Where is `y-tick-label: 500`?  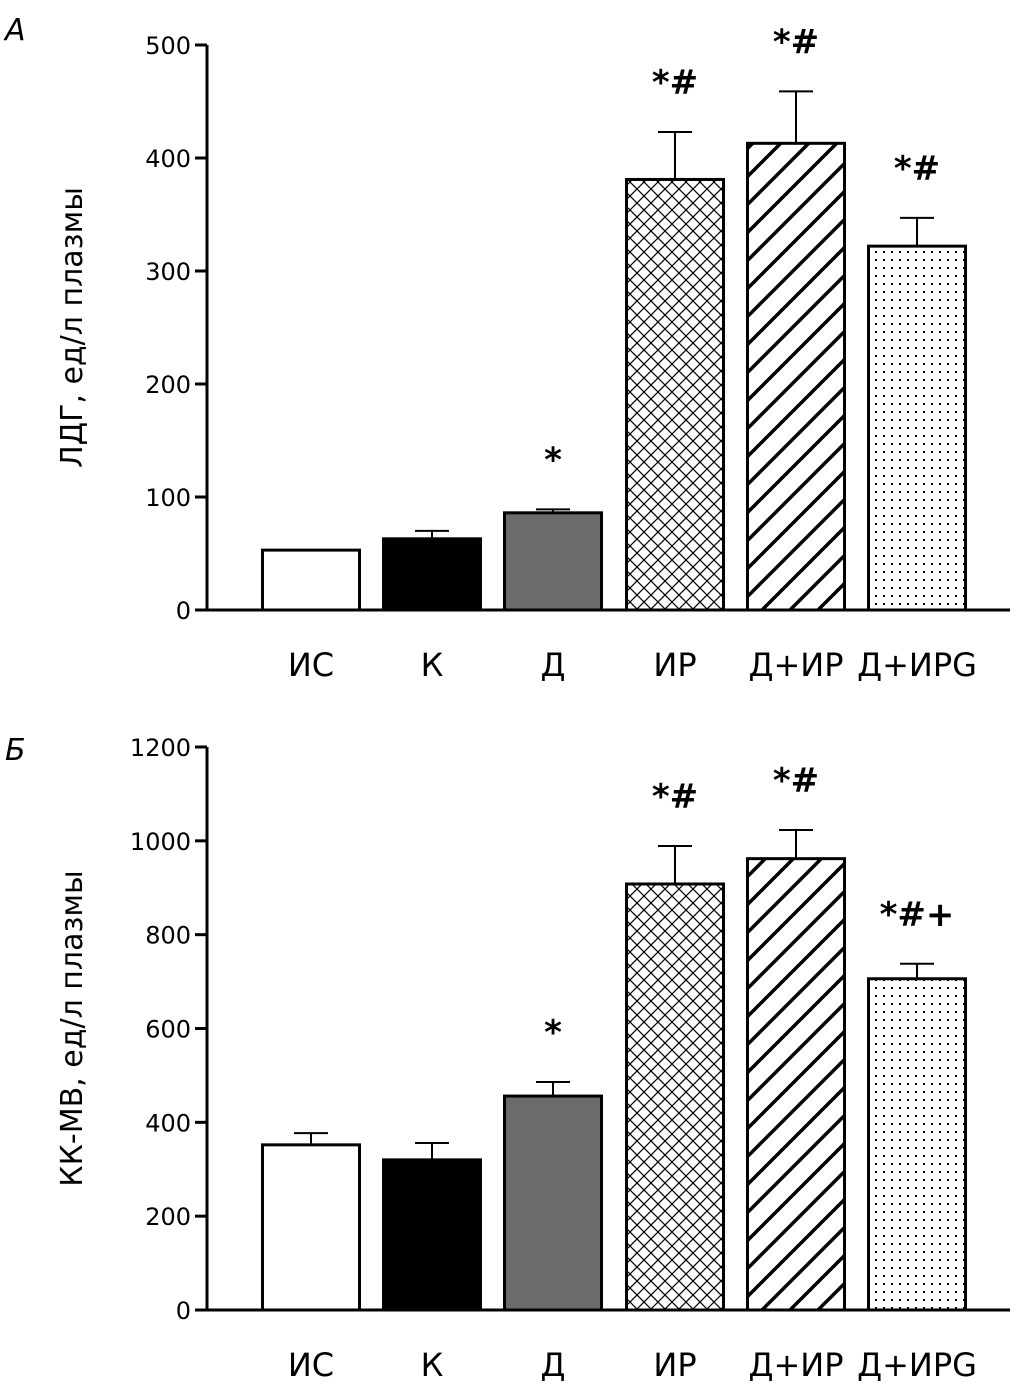
y-tick-label: 500 is located at coordinates (168, 46).